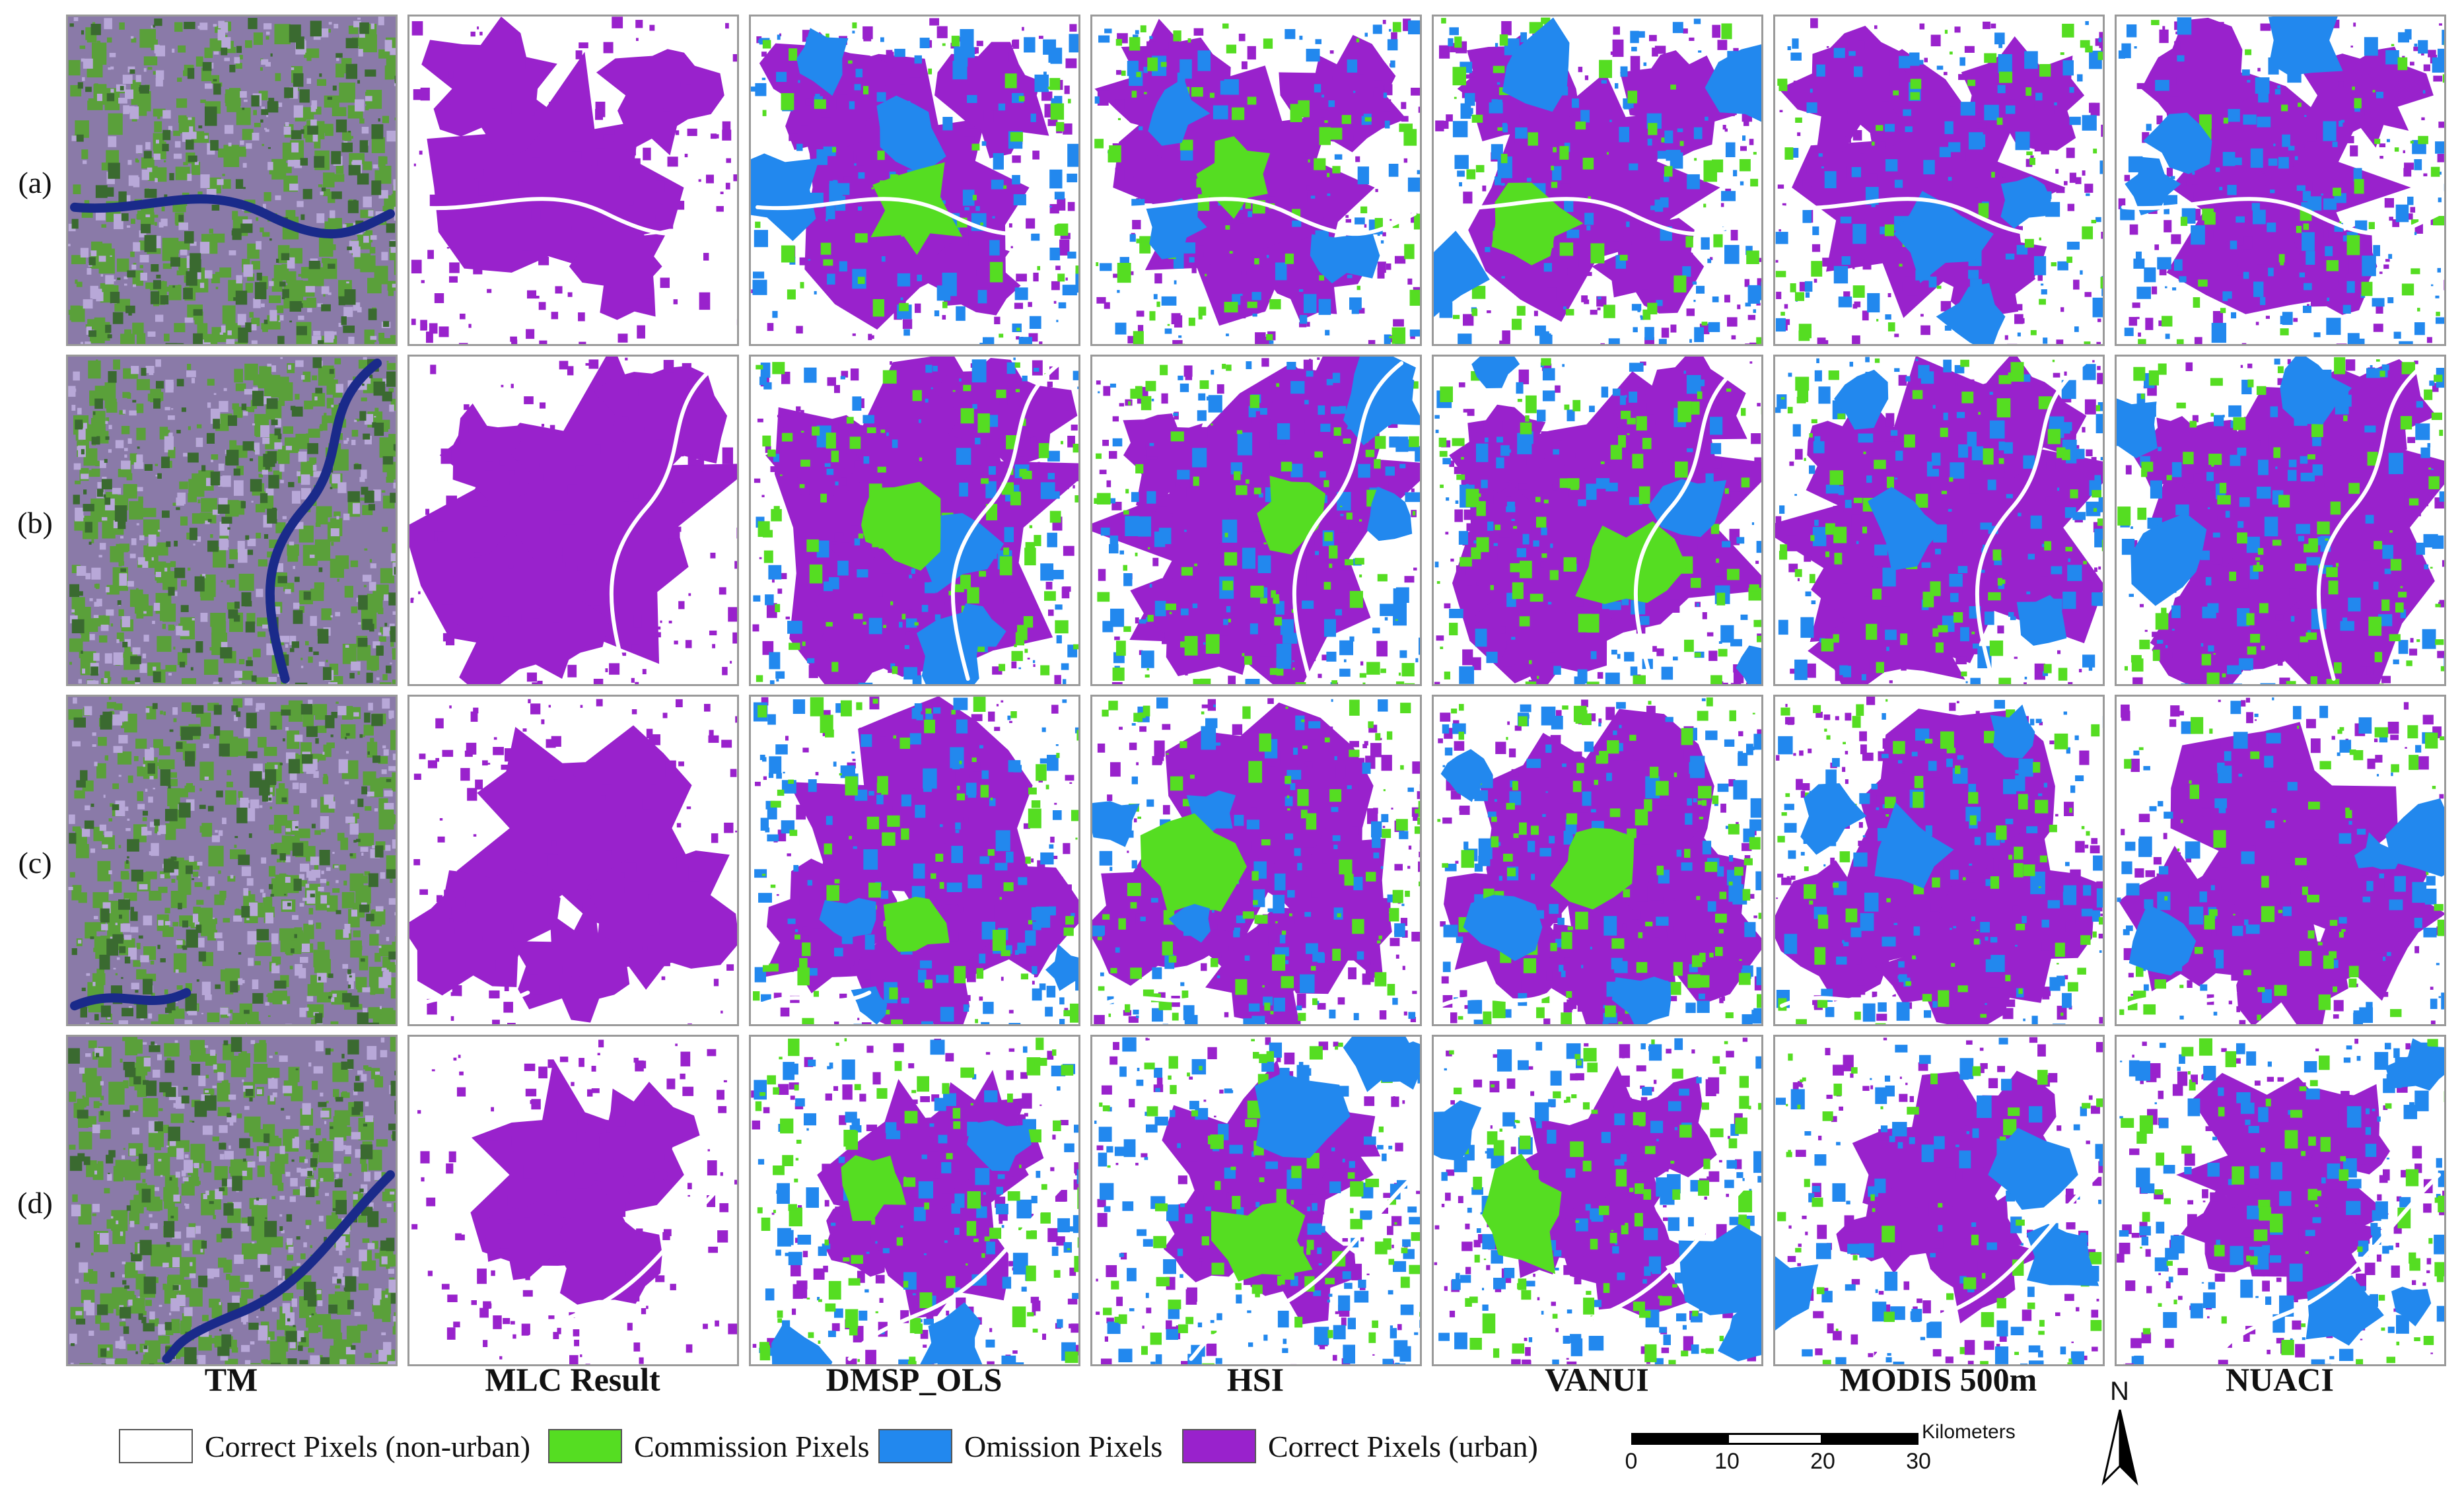  I want to click on map-a-tm-image, so click(232, 180).